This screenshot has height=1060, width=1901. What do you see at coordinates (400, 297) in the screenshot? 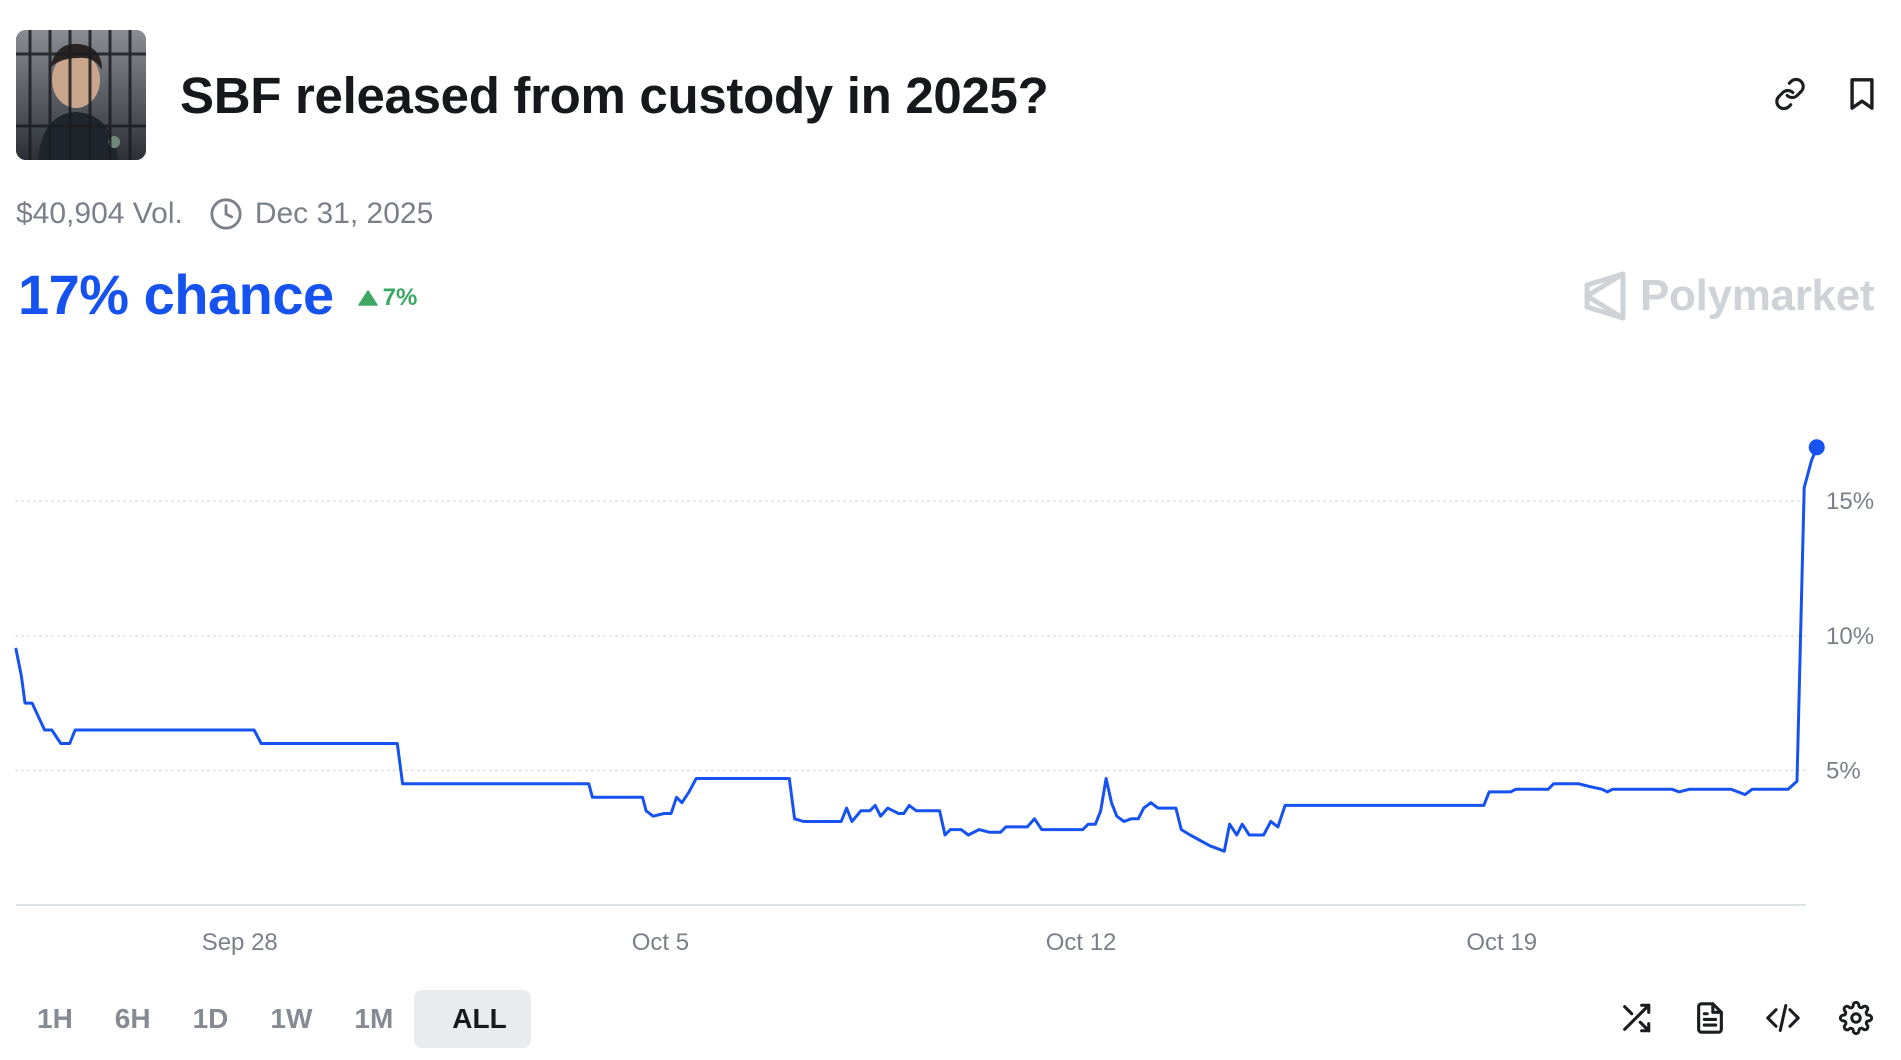
I see `change-value: 7%` at bounding box center [400, 297].